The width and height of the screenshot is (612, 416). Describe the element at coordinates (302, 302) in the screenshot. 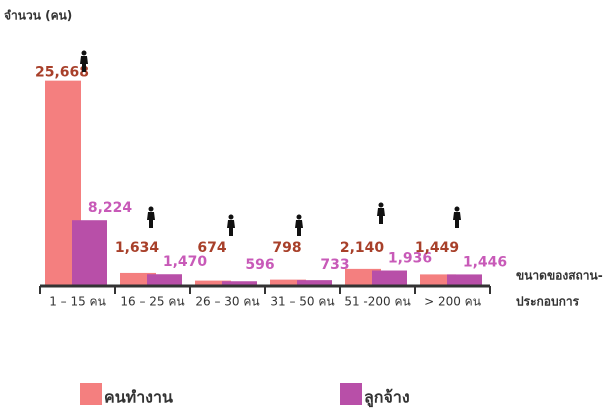

I see `x-tick-label: 31 – 50 คน` at that location.